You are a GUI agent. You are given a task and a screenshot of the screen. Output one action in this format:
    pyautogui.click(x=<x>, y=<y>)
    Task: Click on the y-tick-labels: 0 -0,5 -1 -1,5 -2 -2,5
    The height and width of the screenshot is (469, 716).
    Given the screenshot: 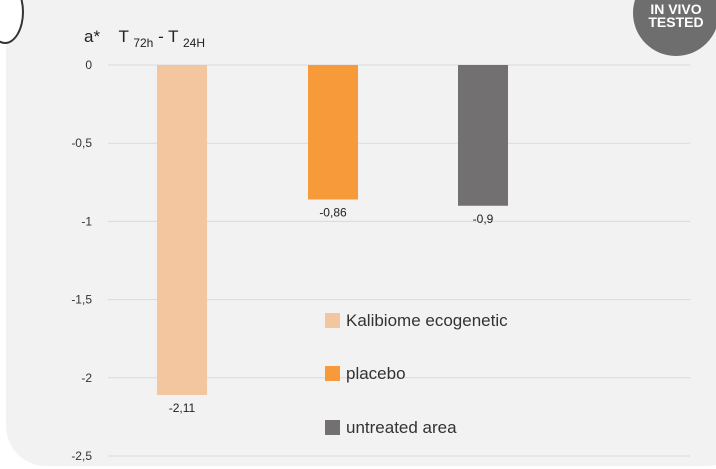 What is the action you would take?
    pyautogui.click(x=81, y=260)
    